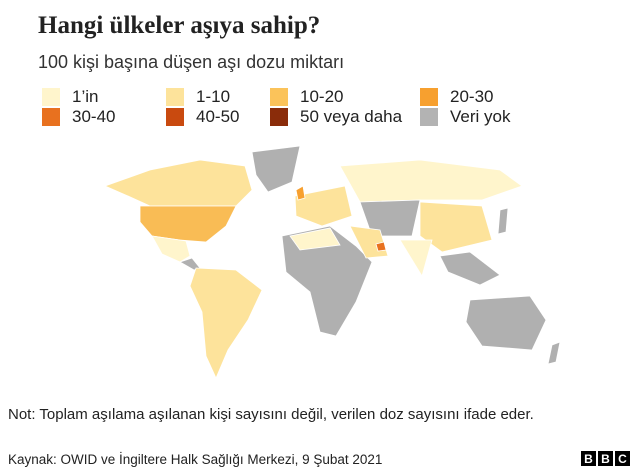 Image resolution: width=640 pixels, height=470 pixels. I want to click on south-america, so click(226, 323).